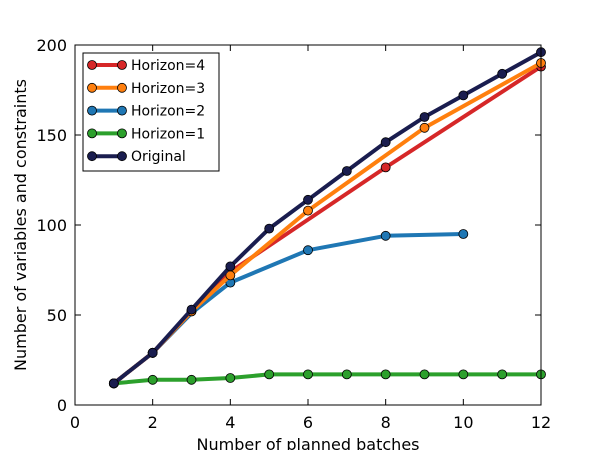 The width and height of the screenshot is (600, 450). Describe the element at coordinates (386, 422) in the screenshot. I see `x-tick-label: 8` at that location.